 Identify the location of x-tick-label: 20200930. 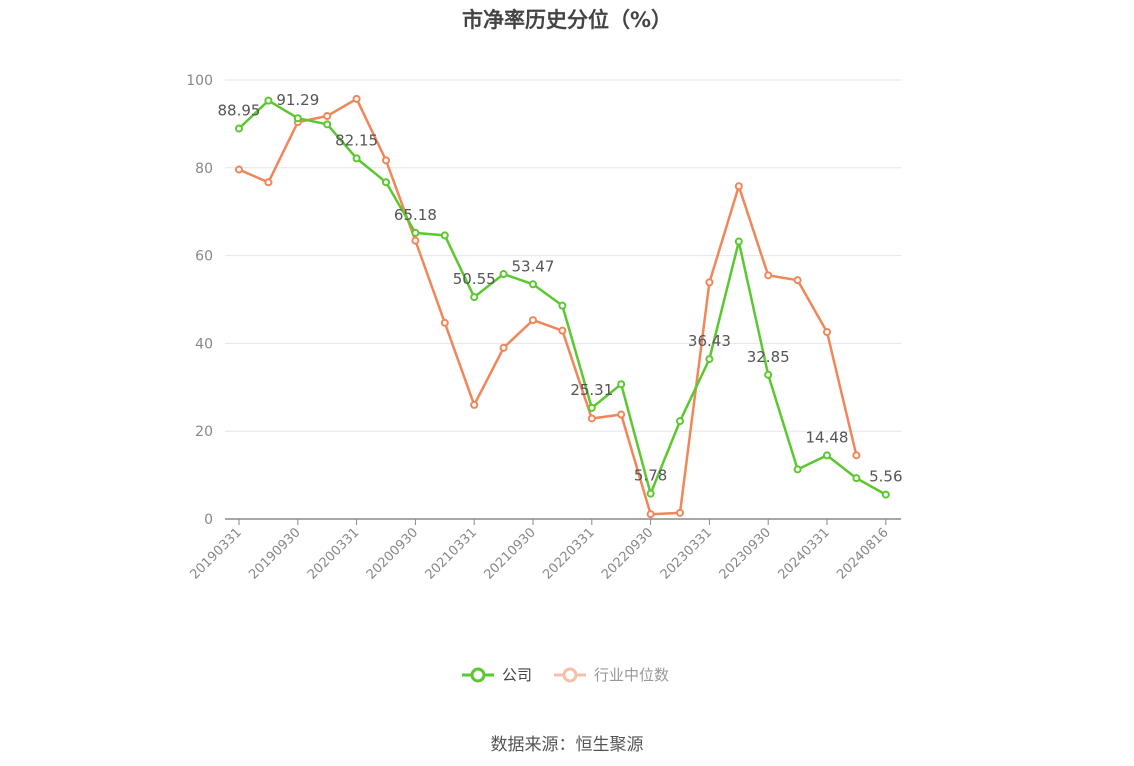
(392, 553).